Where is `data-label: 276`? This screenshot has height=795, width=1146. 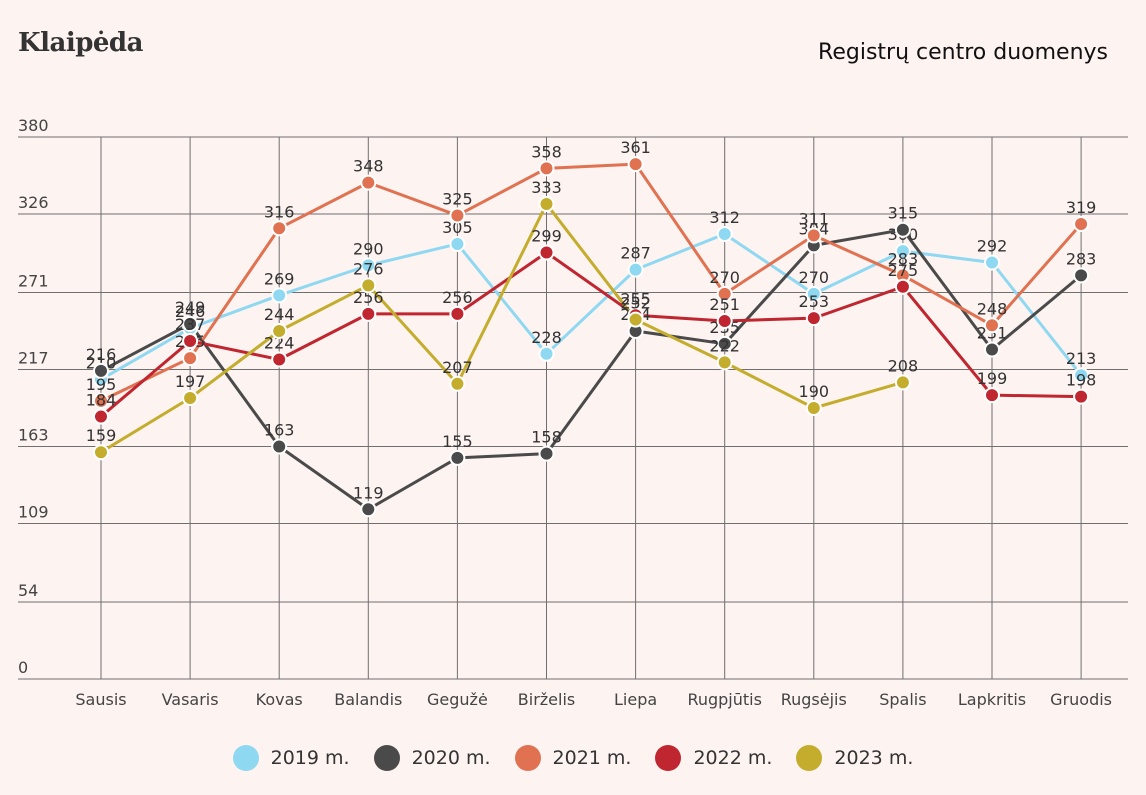 data-label: 276 is located at coordinates (368, 268).